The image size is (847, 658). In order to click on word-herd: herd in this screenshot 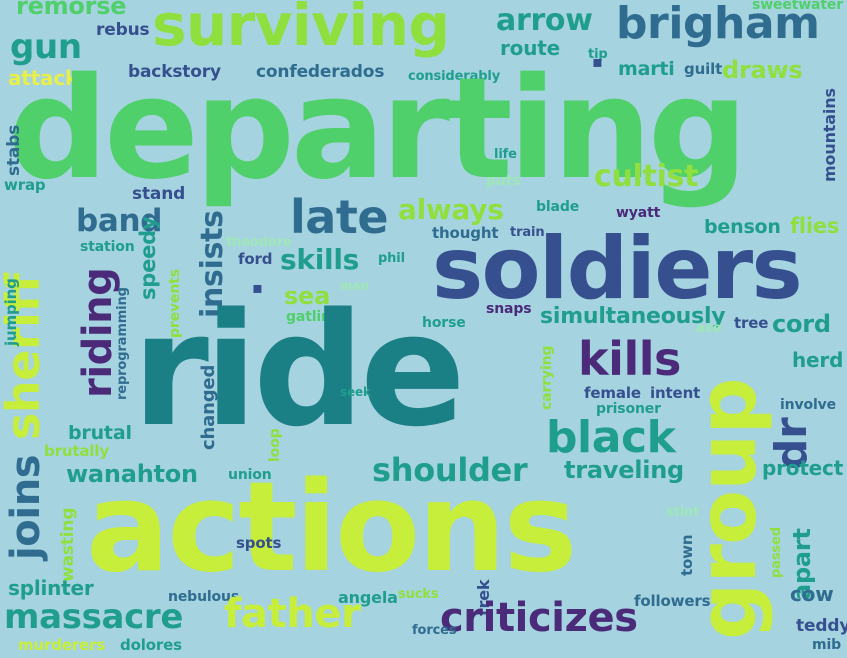, I will do `click(818, 360)`.